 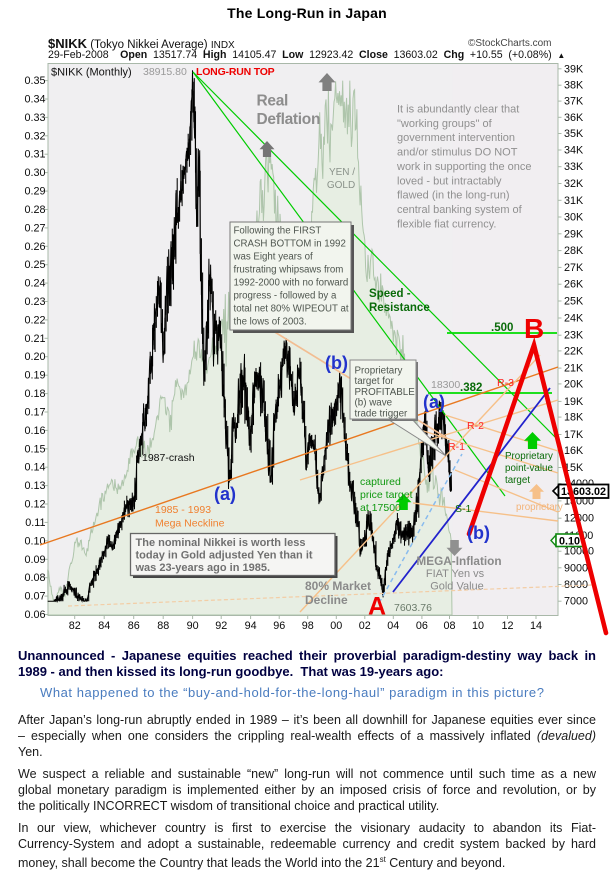 I want to click on svg-text: 17K, so click(x=574, y=435).